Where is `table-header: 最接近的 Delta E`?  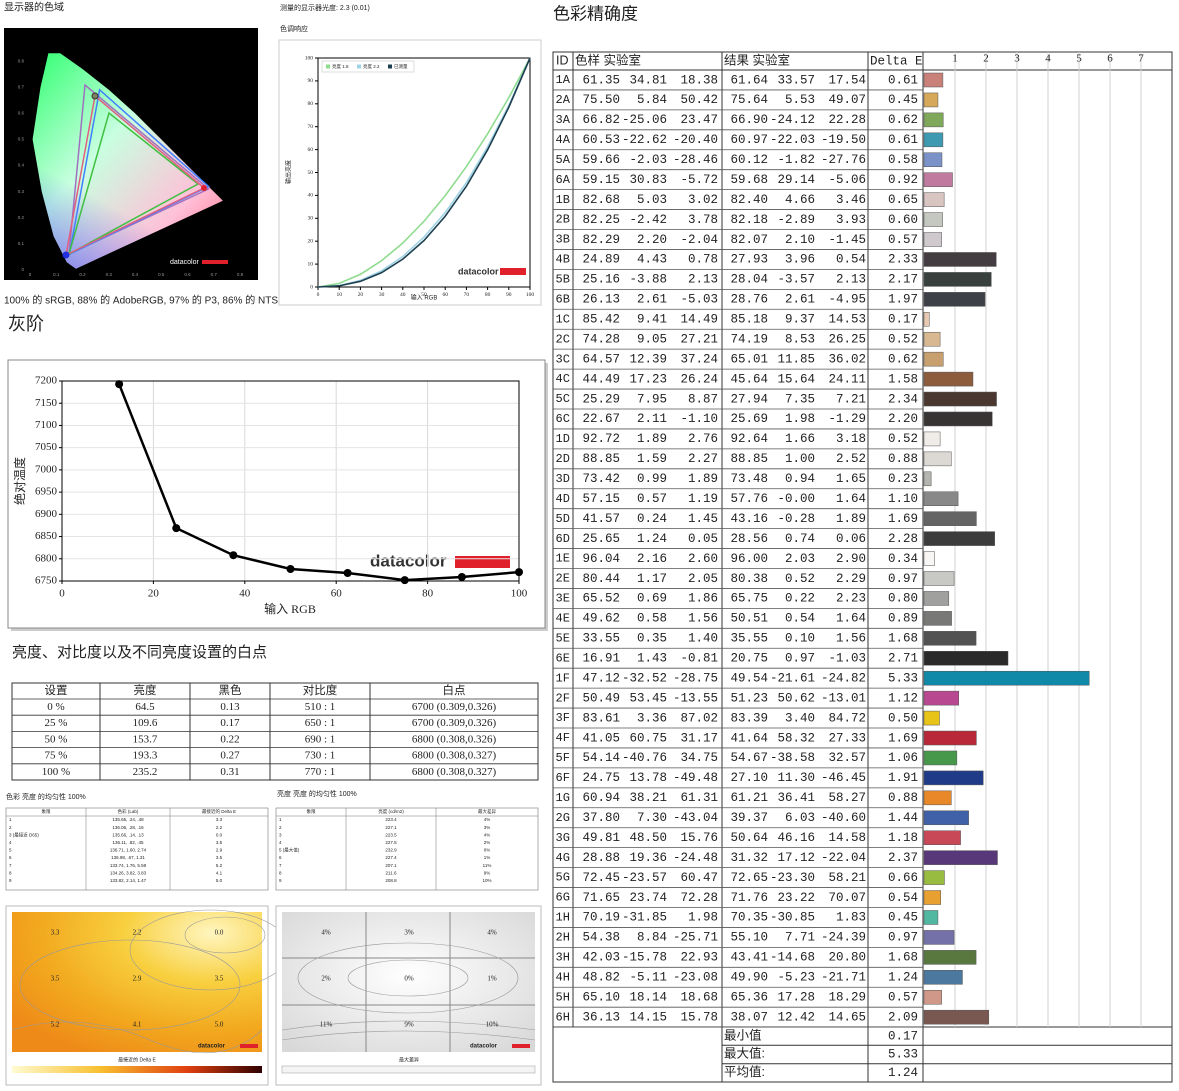
table-header: 最接近的 Delta E is located at coordinates (219, 811).